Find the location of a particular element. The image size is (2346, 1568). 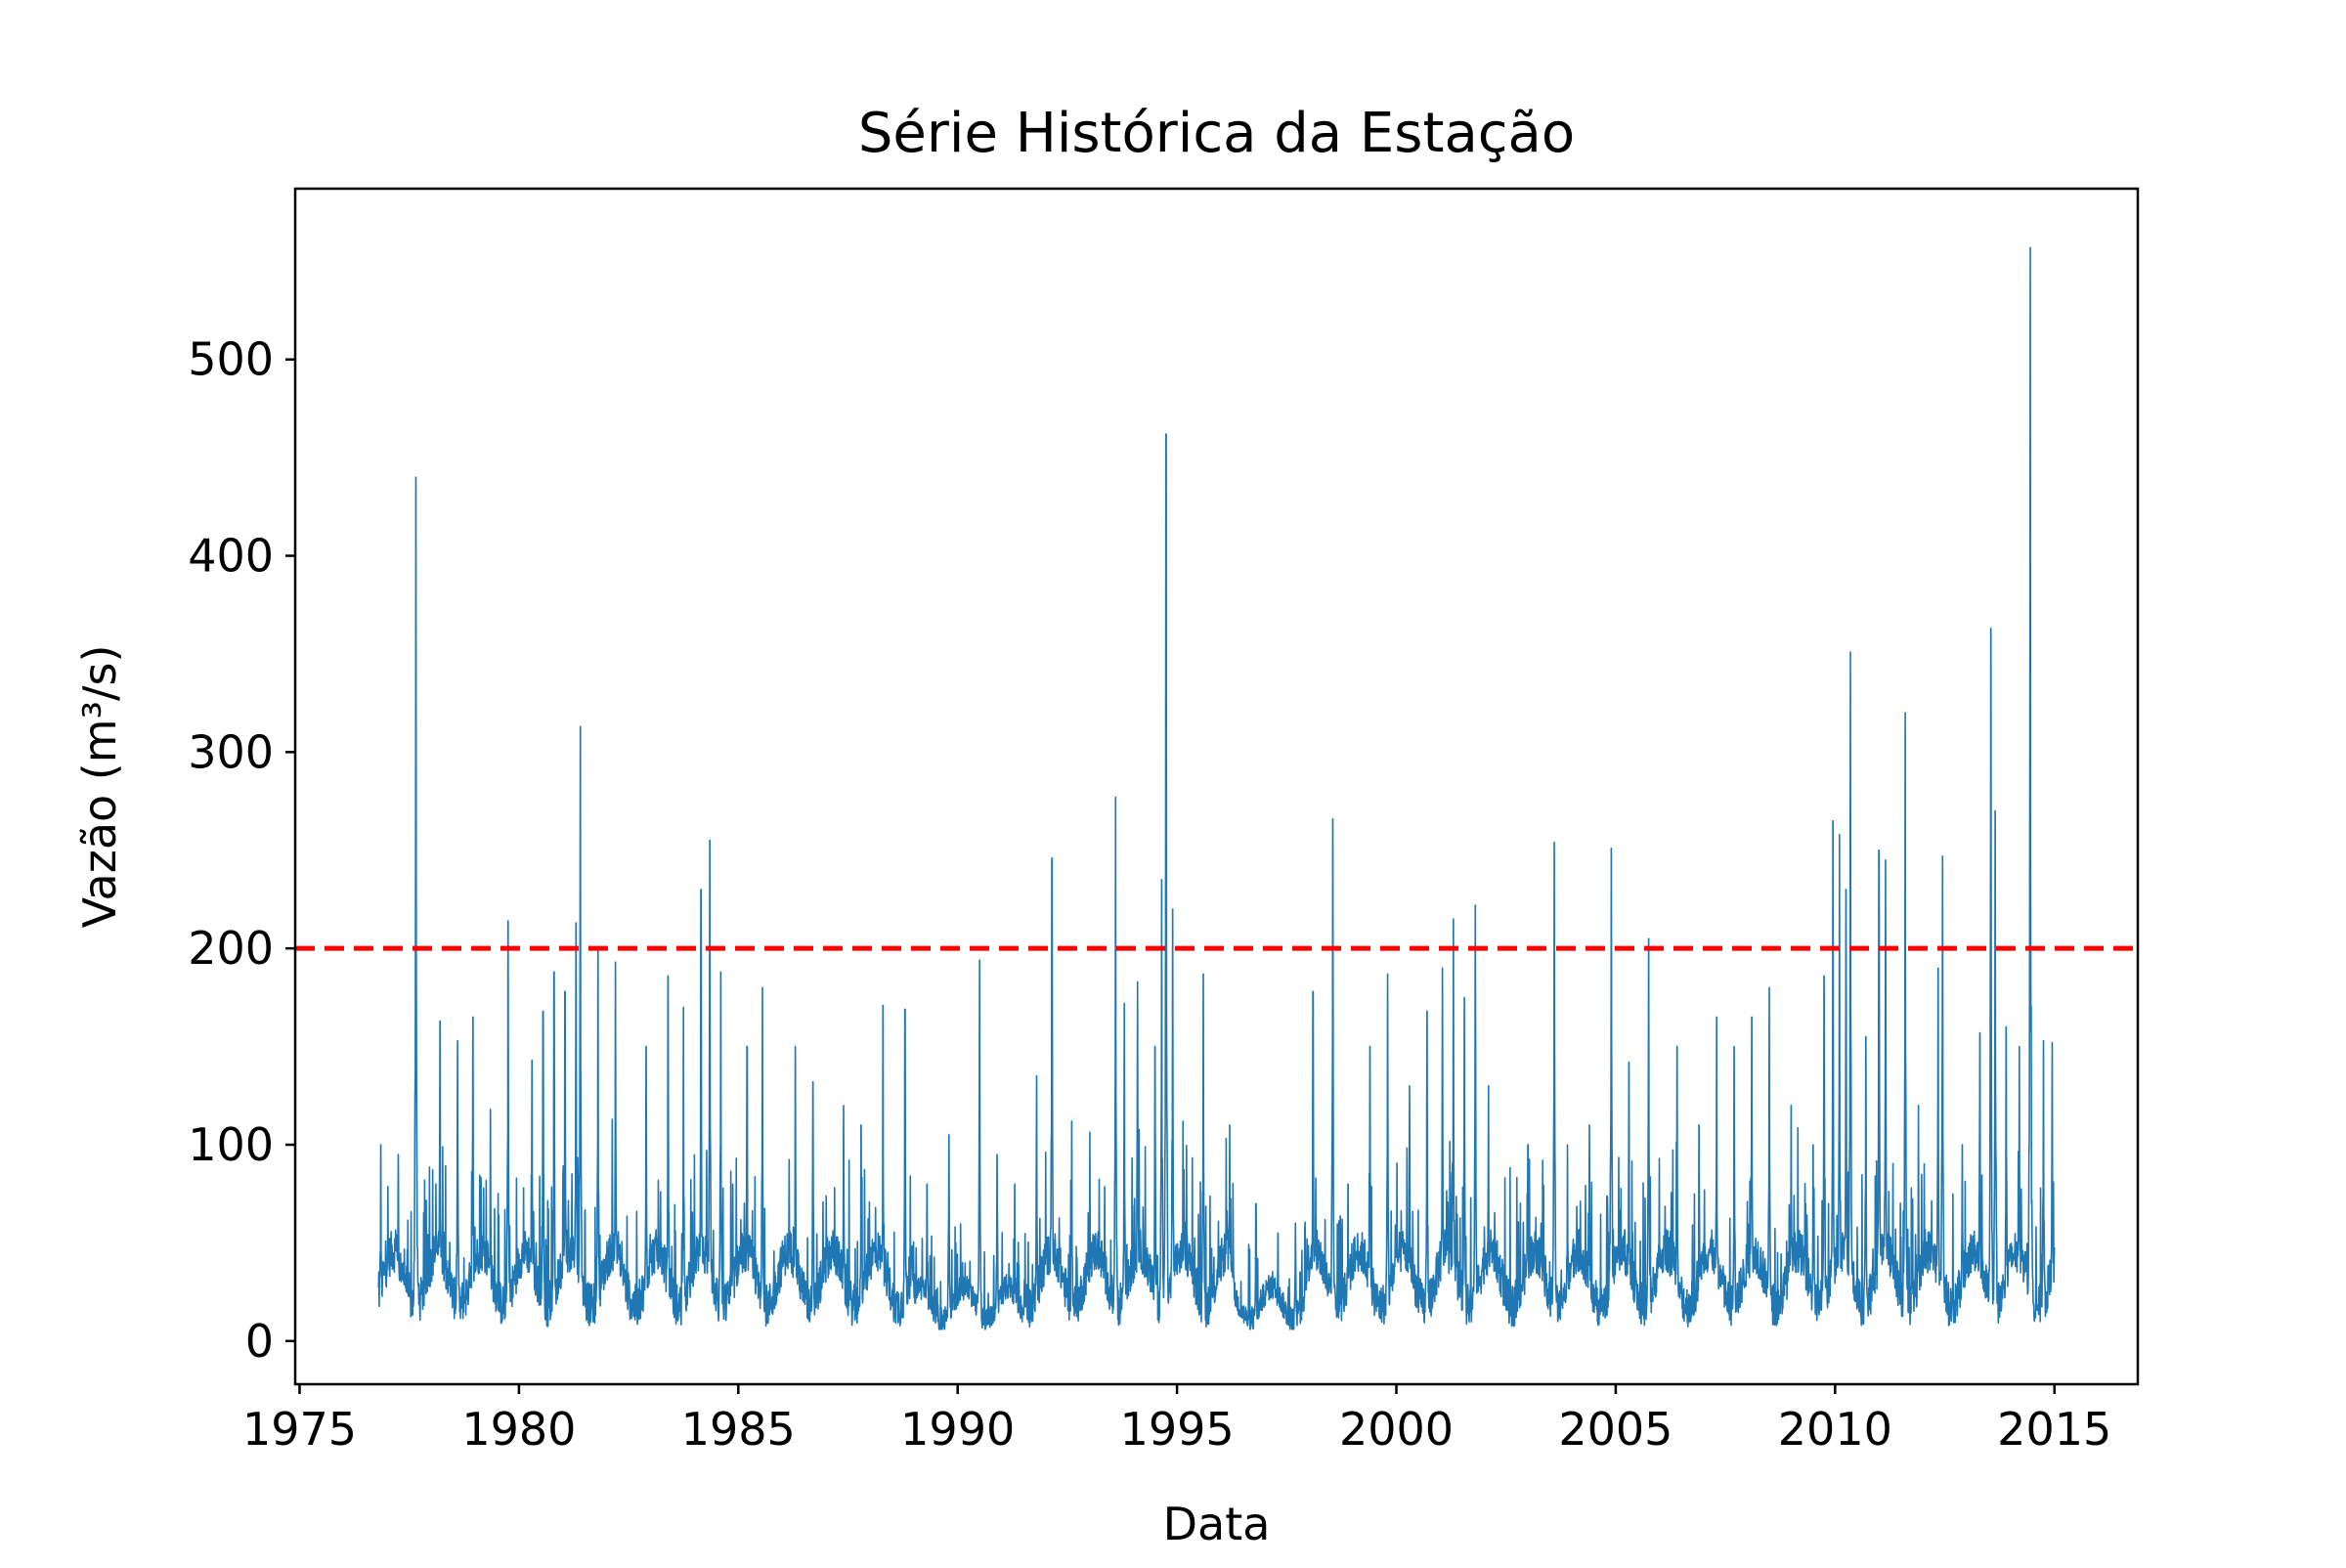

x-tick-label: 2010 is located at coordinates (1835, 1429).